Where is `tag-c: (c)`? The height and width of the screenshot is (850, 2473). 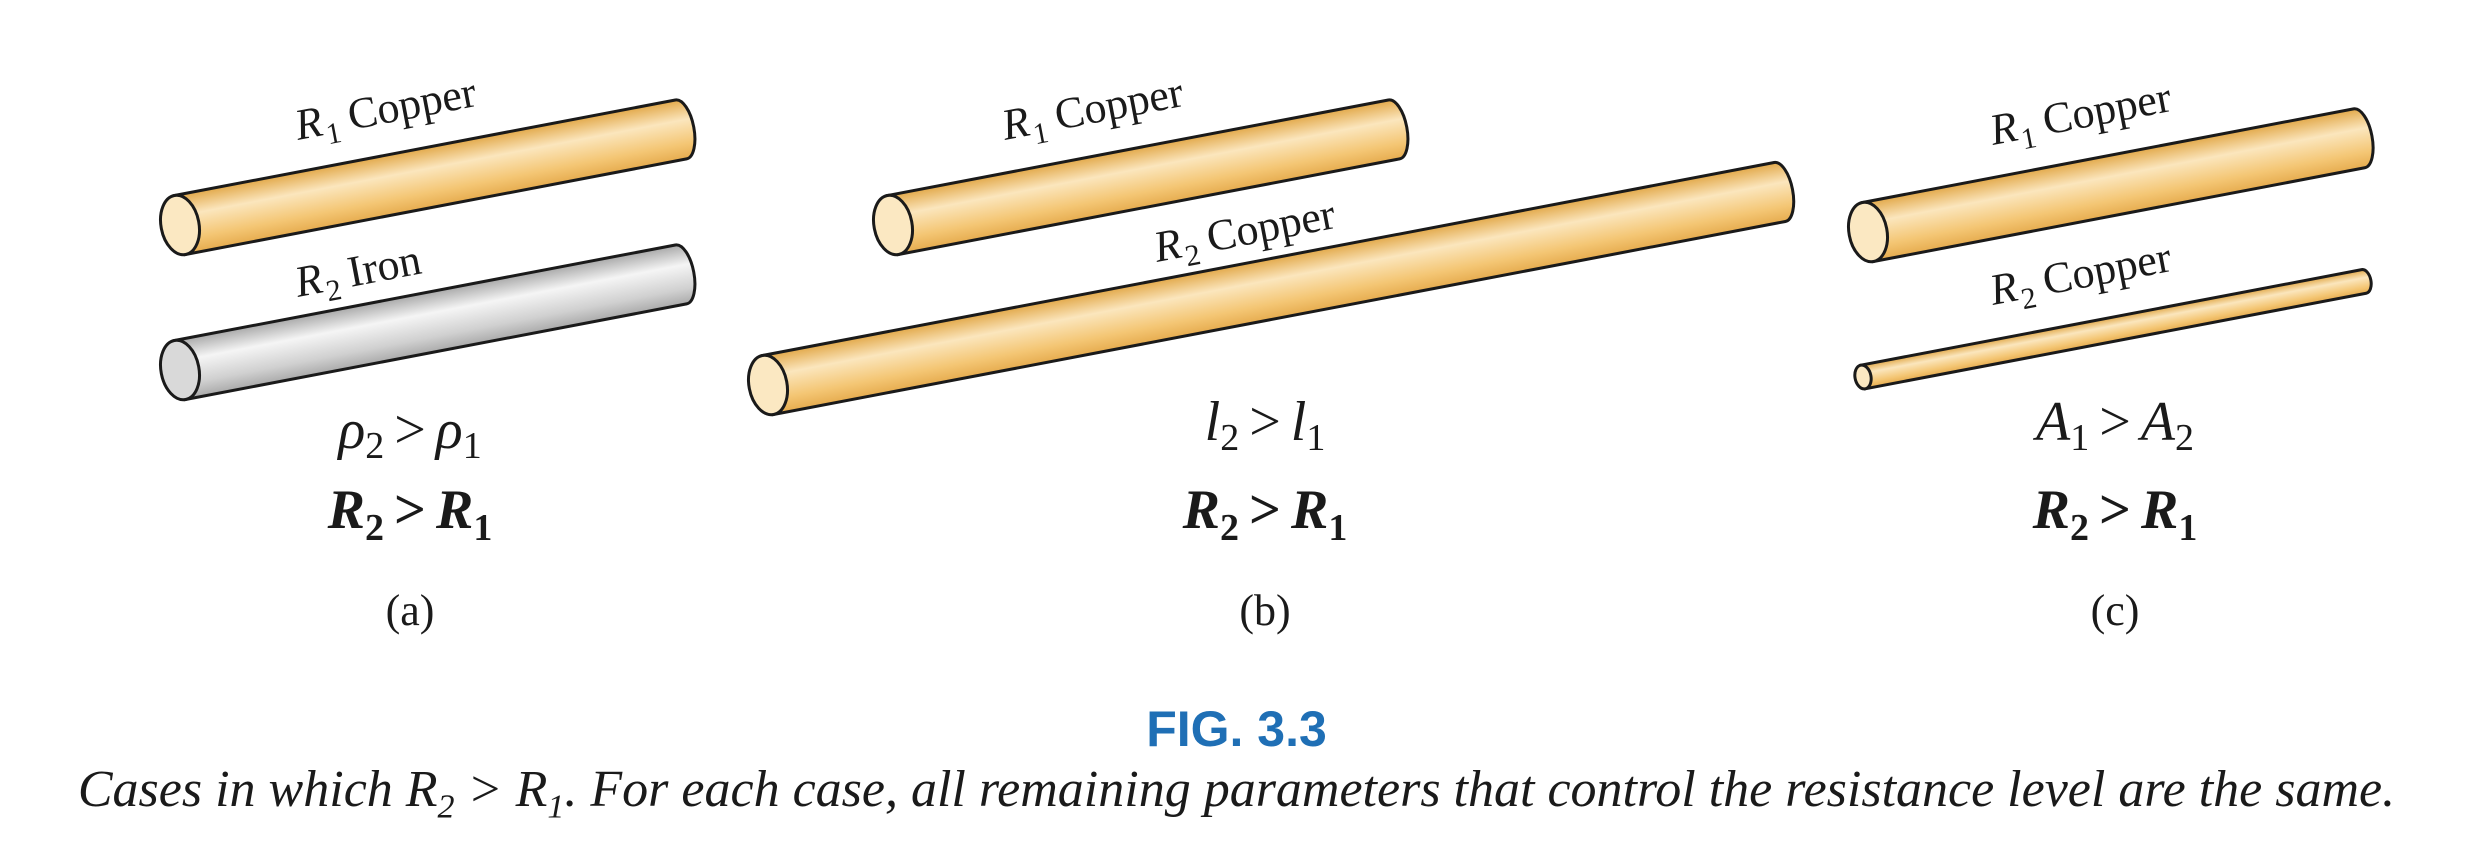 tag-c: (c) is located at coordinates (2115, 610).